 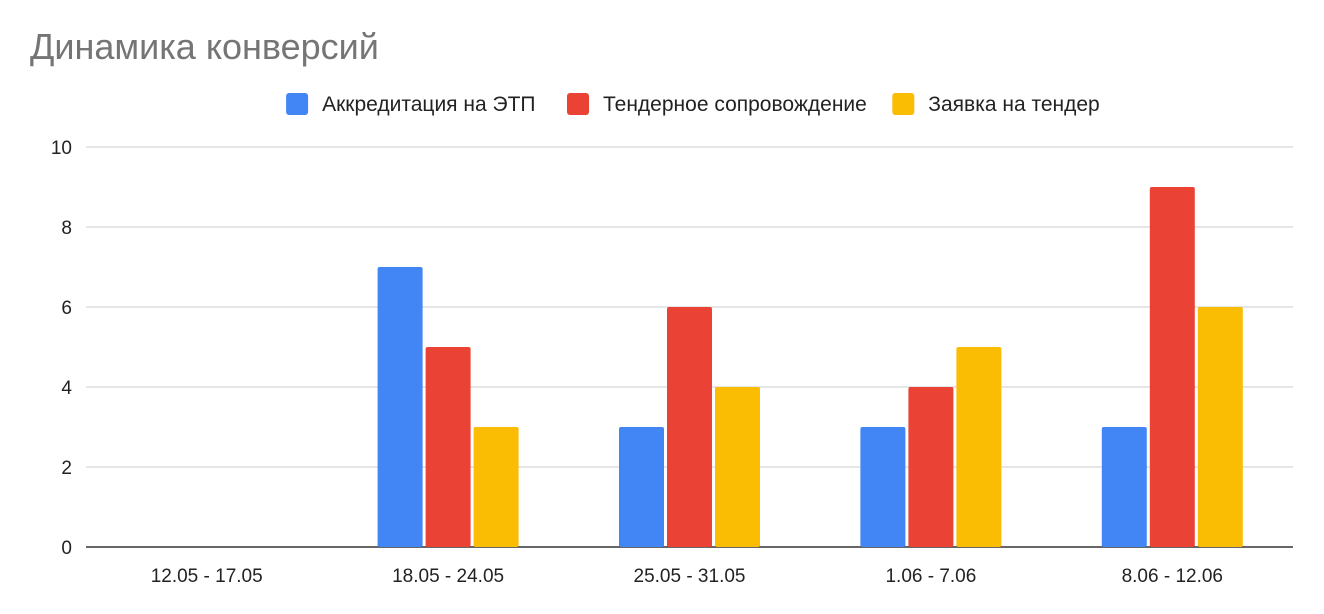 What do you see at coordinates (66, 548) in the screenshot?
I see `y-tick-label: 0` at bounding box center [66, 548].